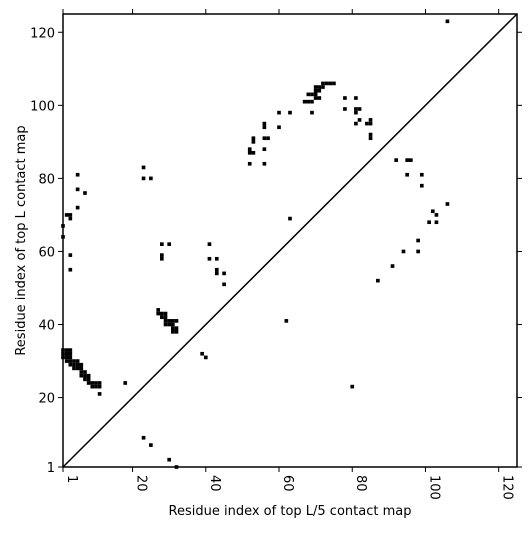 This screenshot has width=531, height=536. I want to click on y-tick-label: 40, so click(46, 326).